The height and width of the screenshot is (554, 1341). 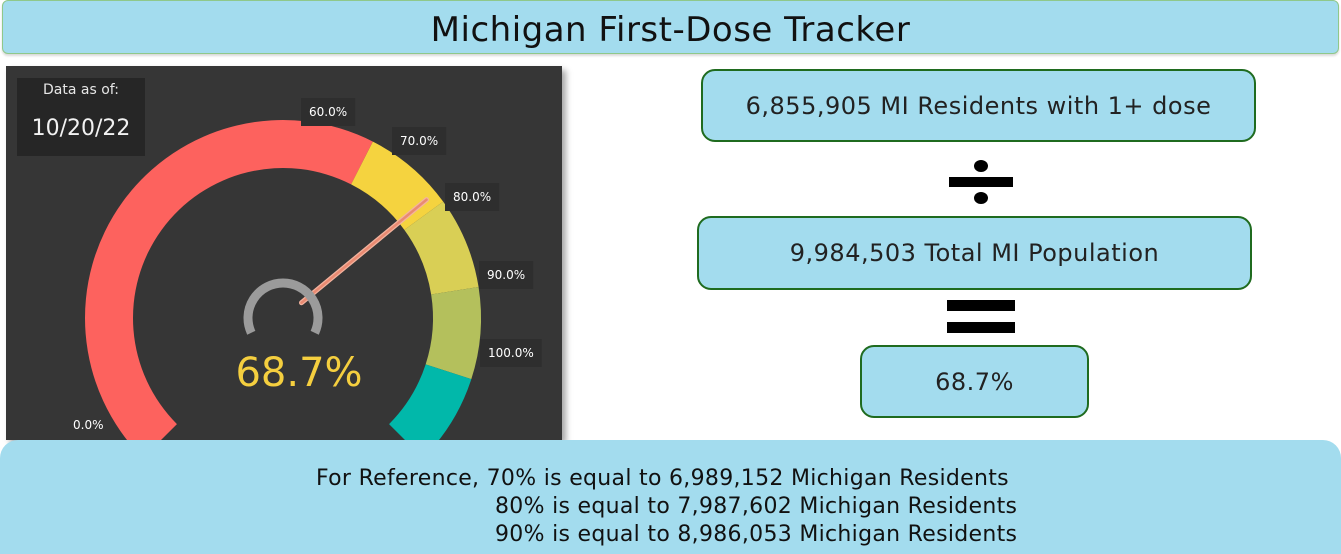 What do you see at coordinates (81, 128) in the screenshot?
I see `date-value: 10/20/22` at bounding box center [81, 128].